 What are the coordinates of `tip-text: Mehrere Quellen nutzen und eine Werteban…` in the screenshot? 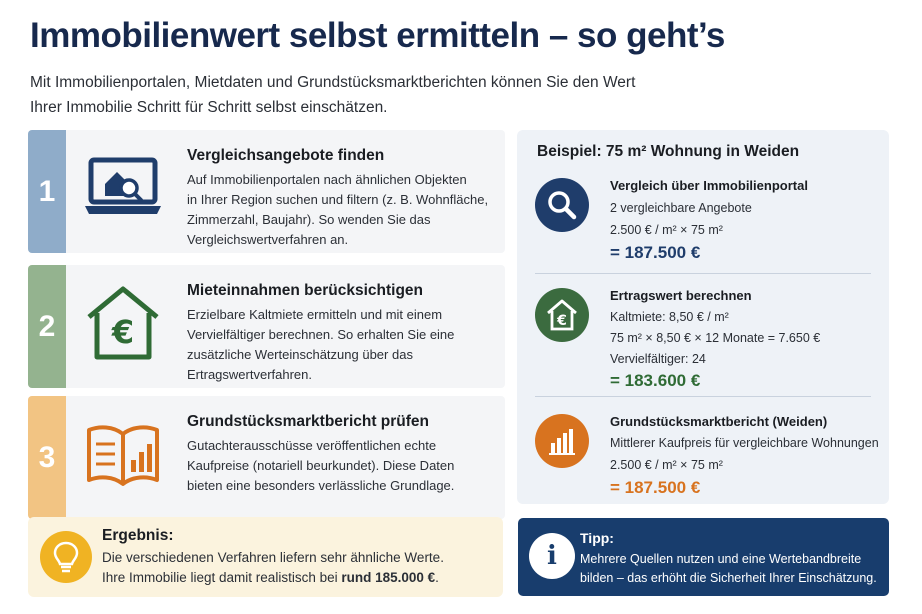 It's located at (721, 559).